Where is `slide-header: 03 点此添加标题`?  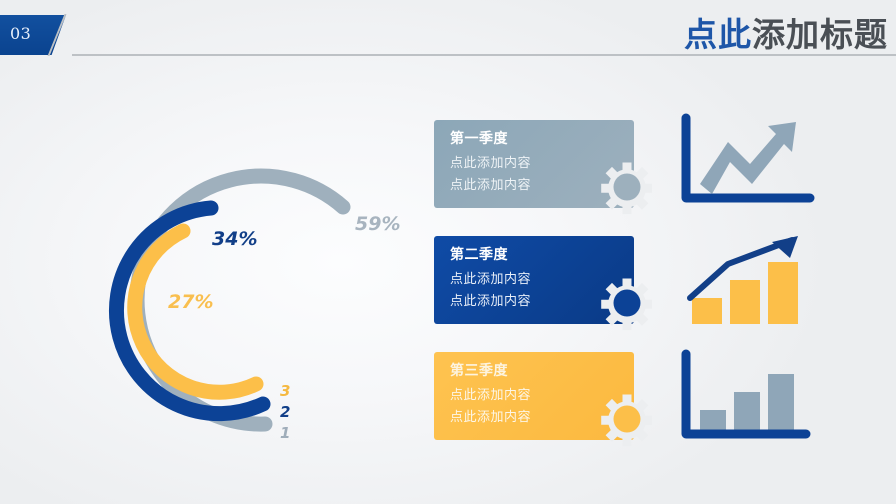
slide-header: 03 点此添加标题 is located at coordinates (448, 35).